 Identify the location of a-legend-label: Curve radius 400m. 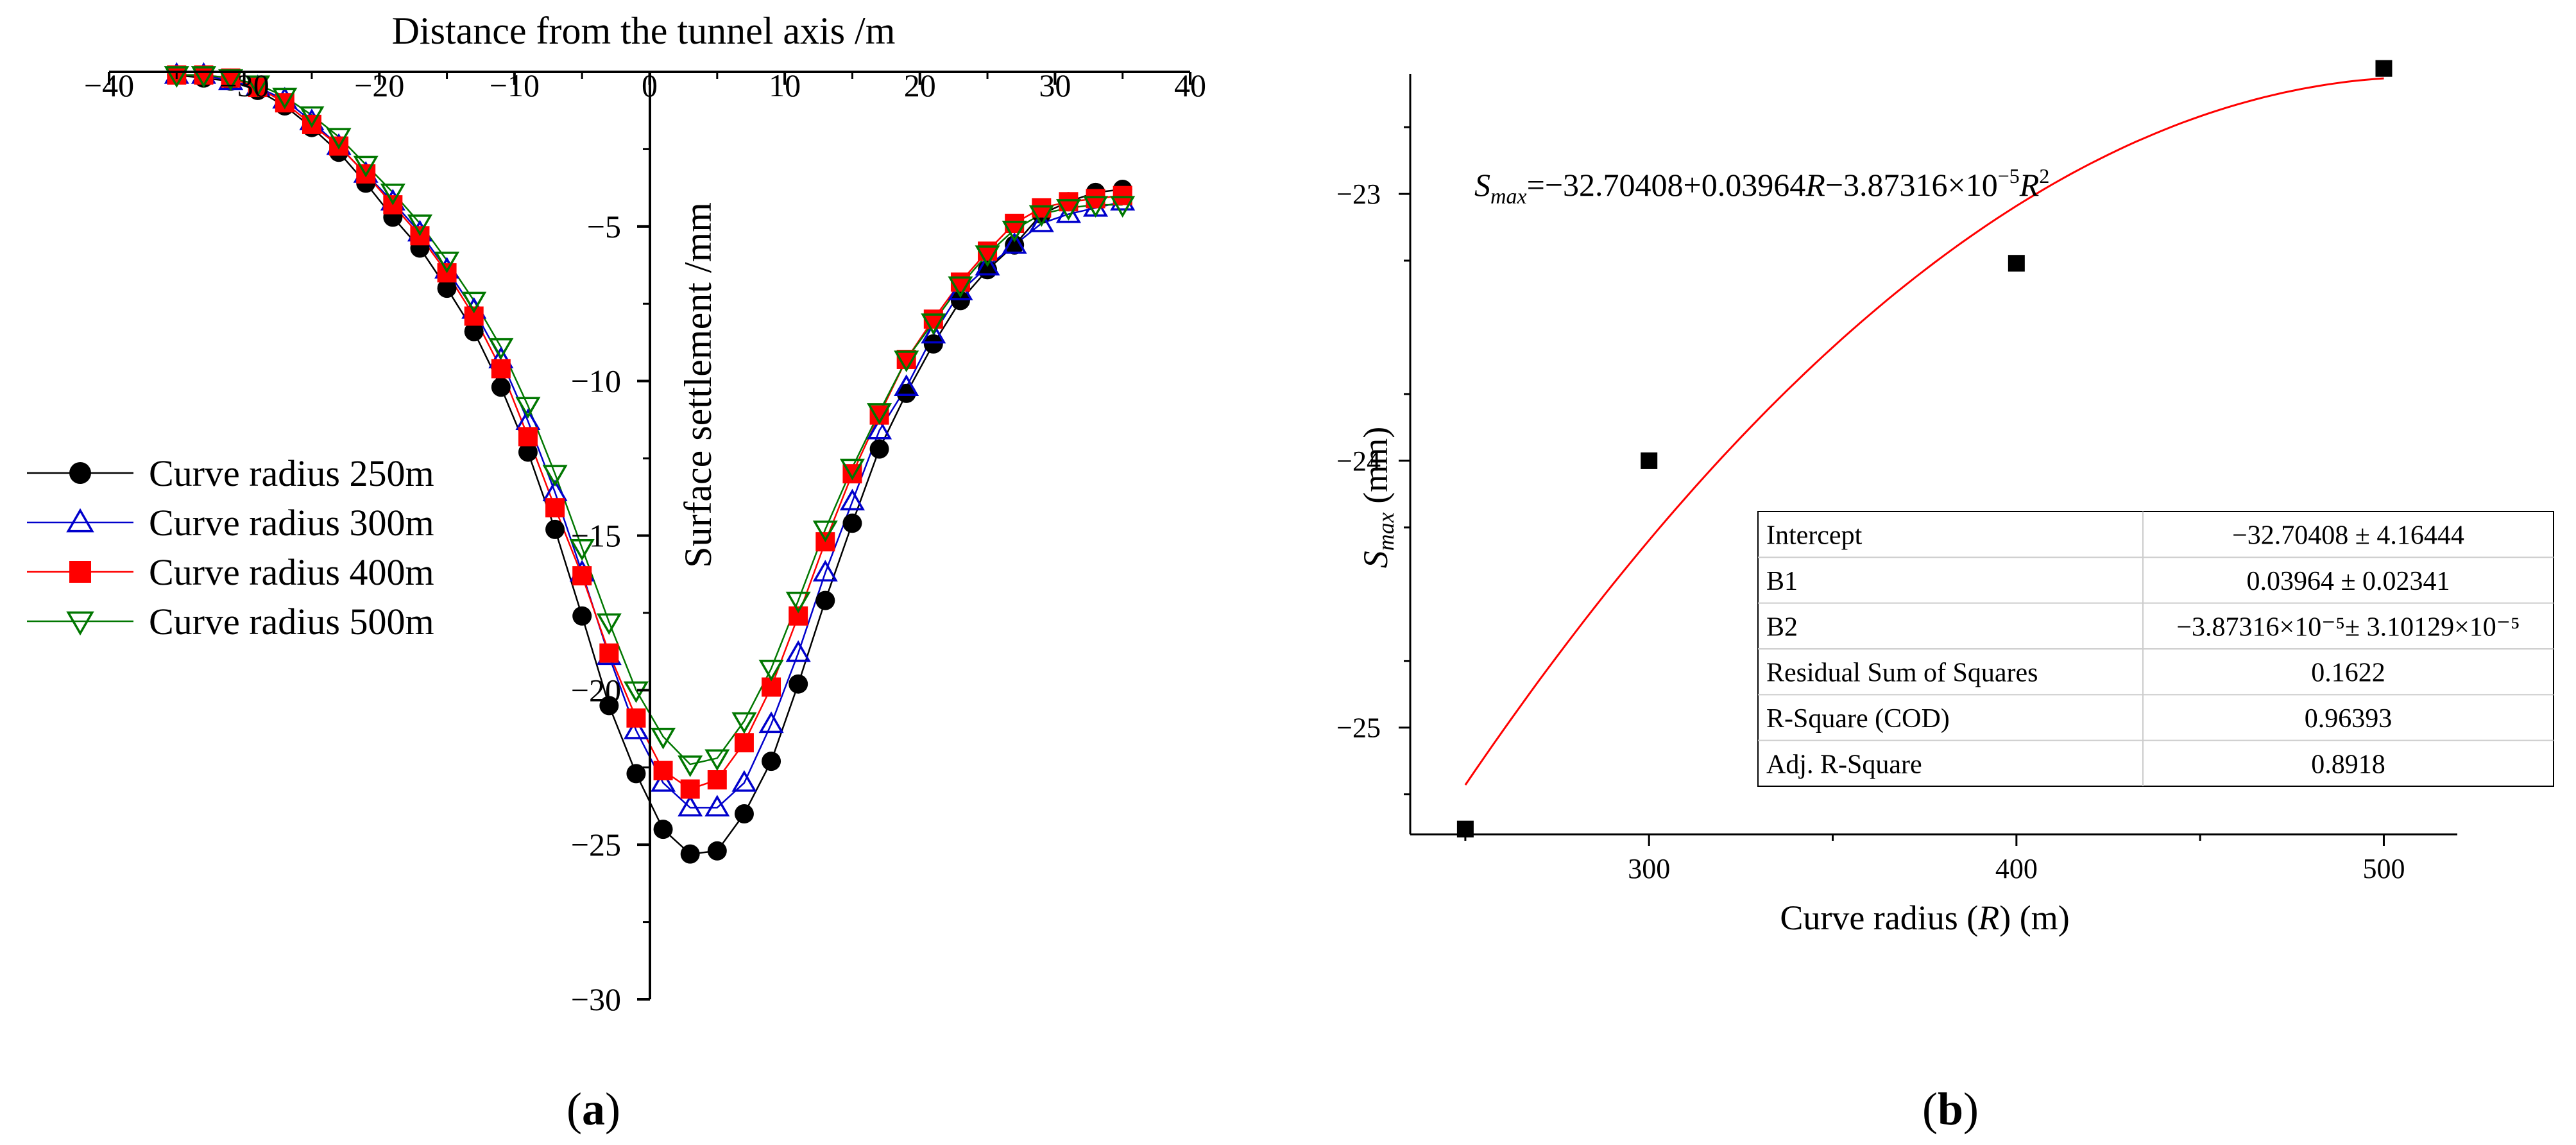
(291, 572).